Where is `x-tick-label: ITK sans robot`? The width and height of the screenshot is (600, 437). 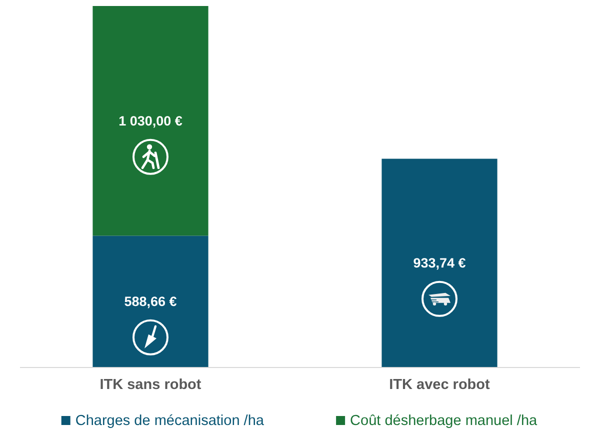
x-tick-label: ITK sans robot is located at coordinates (151, 385).